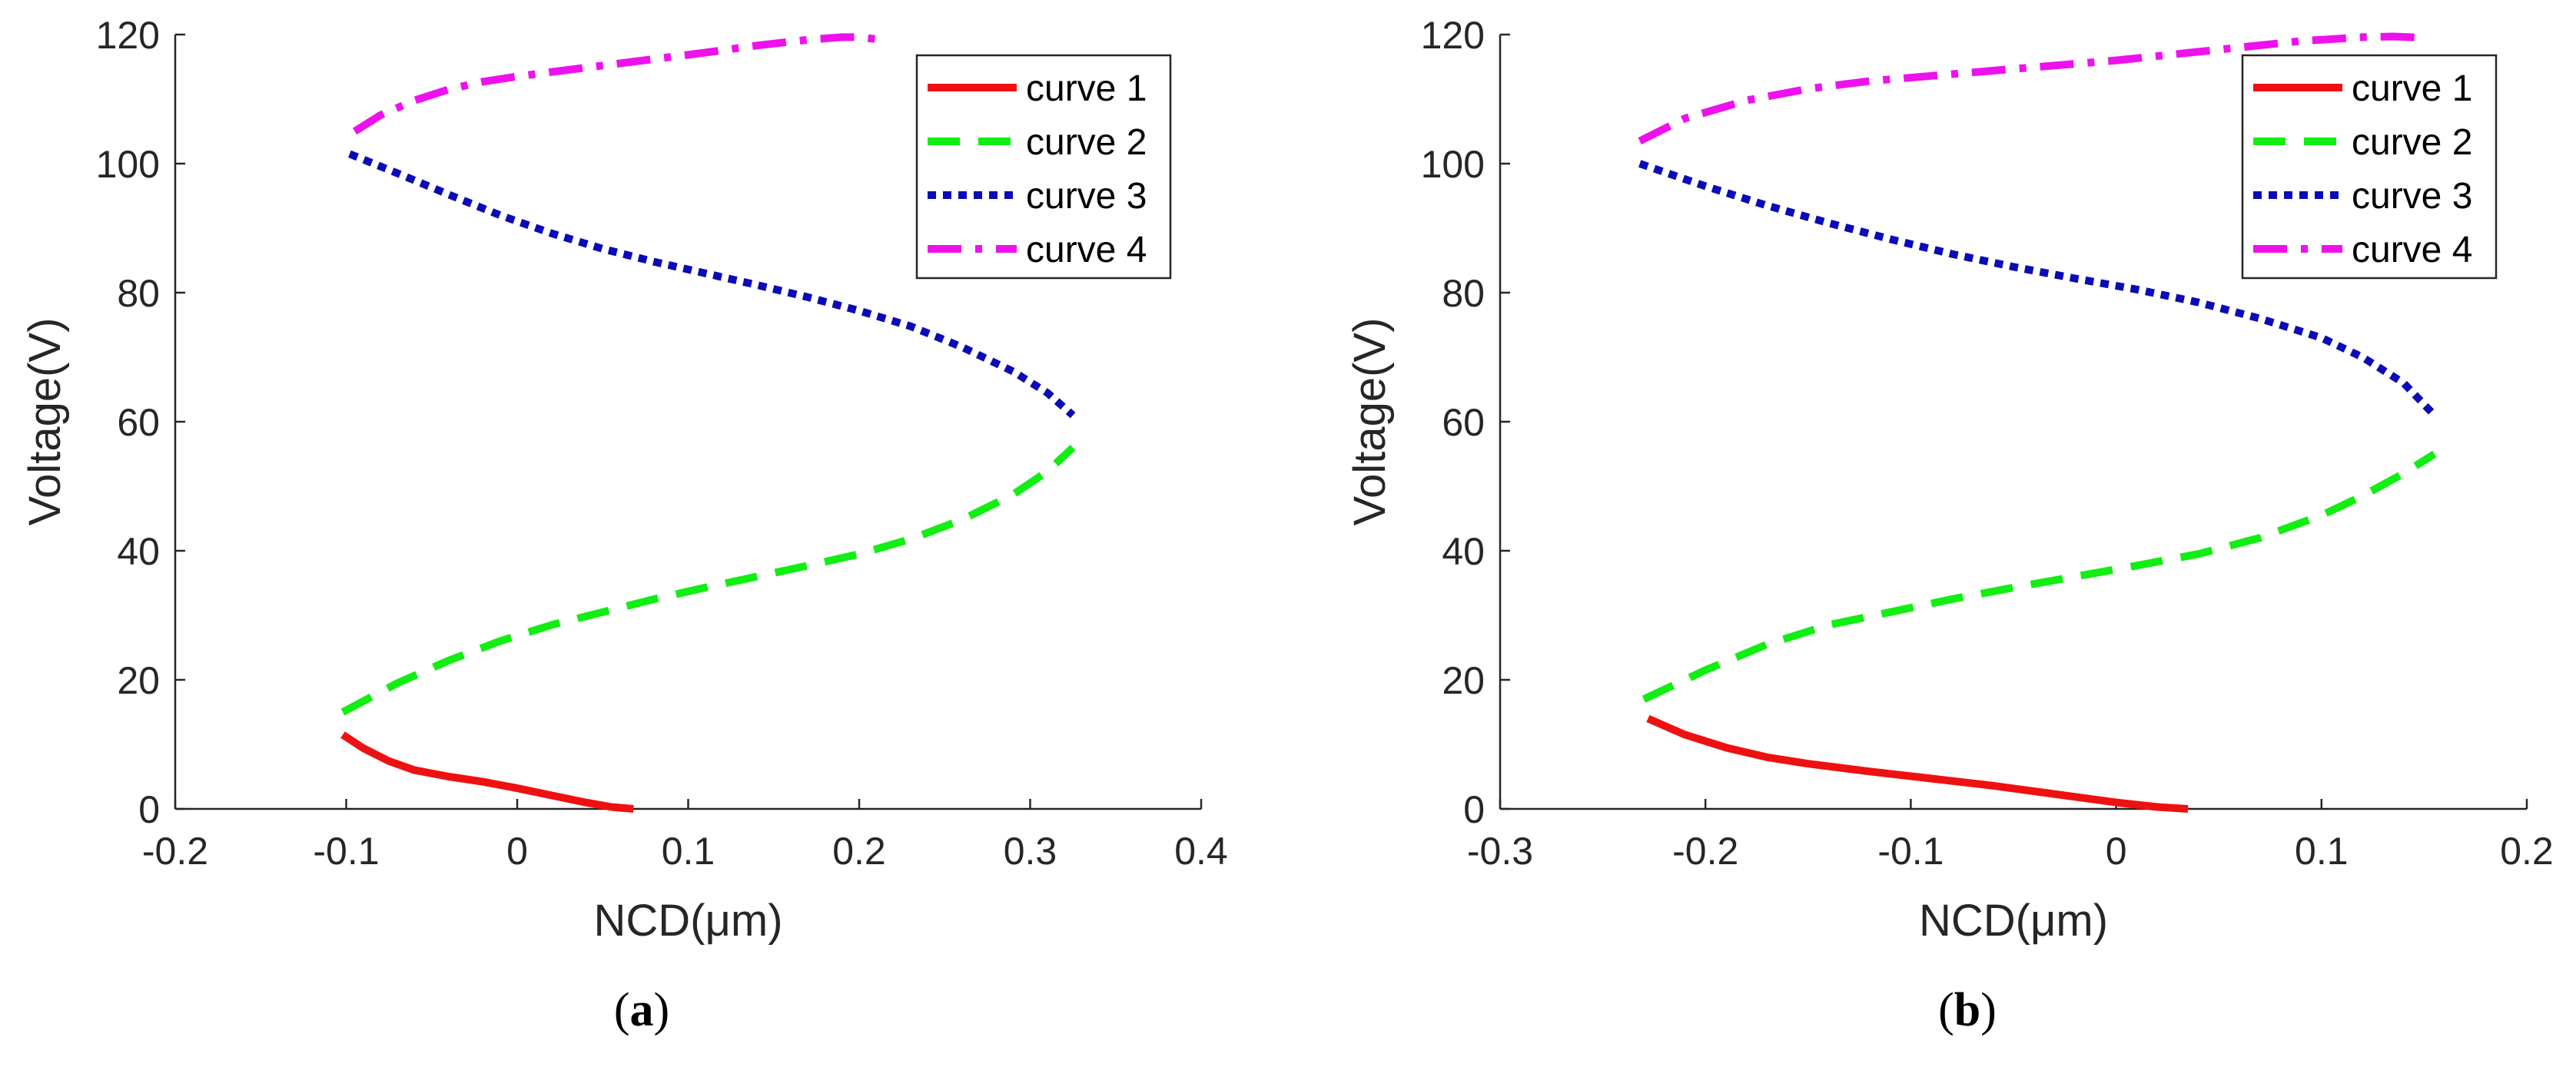 This screenshot has height=1067, width=2576. I want to click on x-tick-label: -0.3, so click(1500, 851).